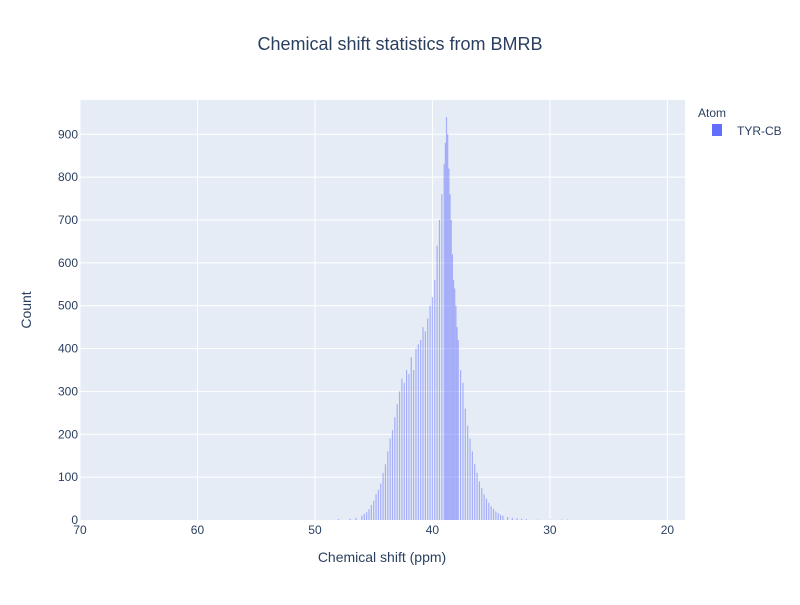 The width and height of the screenshot is (800, 605). Describe the element at coordinates (68, 391) in the screenshot. I see `y-tick-label: 300` at that location.